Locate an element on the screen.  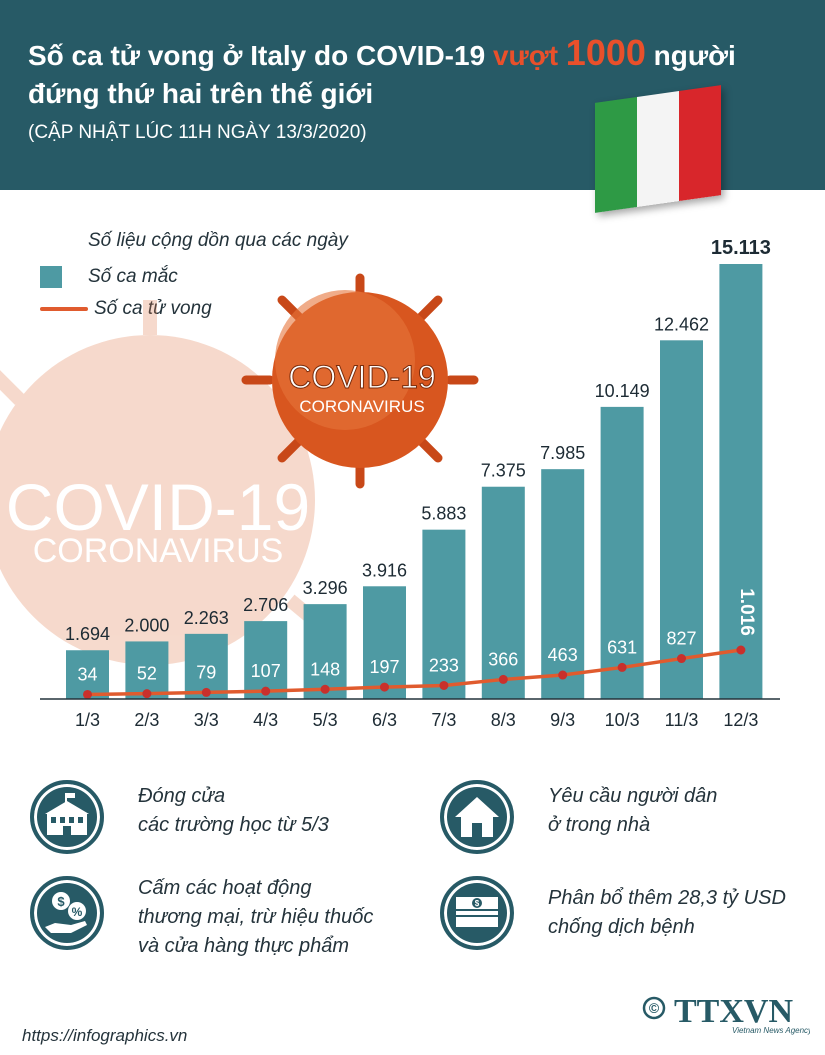
bar-5/3 is located at coordinates (325, 651).